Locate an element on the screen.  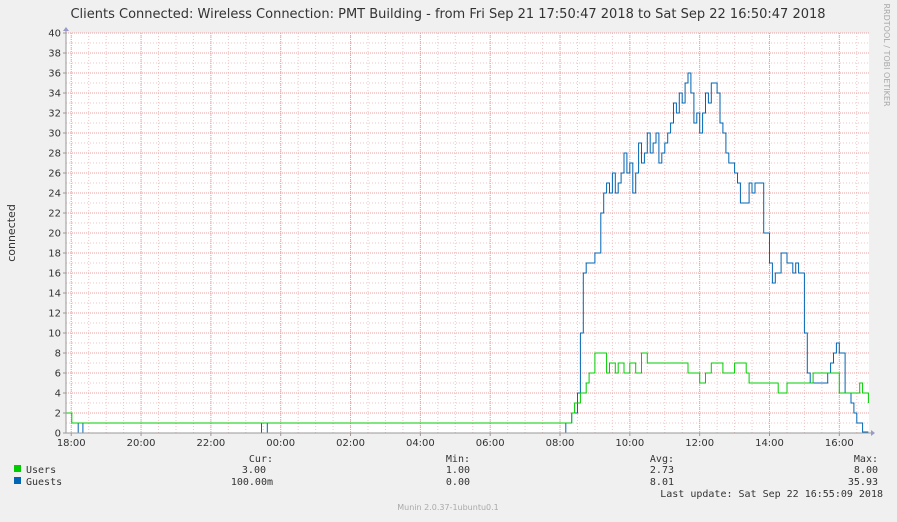
y-tick-label: 30 is located at coordinates (54, 134).